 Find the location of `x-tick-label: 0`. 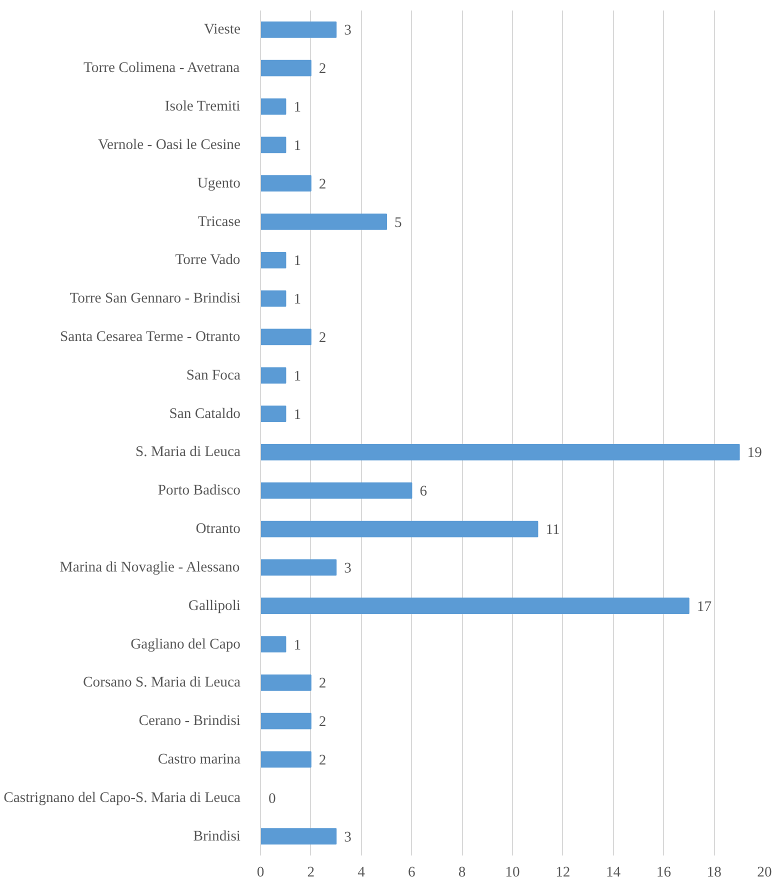

x-tick-label: 0 is located at coordinates (260, 871).